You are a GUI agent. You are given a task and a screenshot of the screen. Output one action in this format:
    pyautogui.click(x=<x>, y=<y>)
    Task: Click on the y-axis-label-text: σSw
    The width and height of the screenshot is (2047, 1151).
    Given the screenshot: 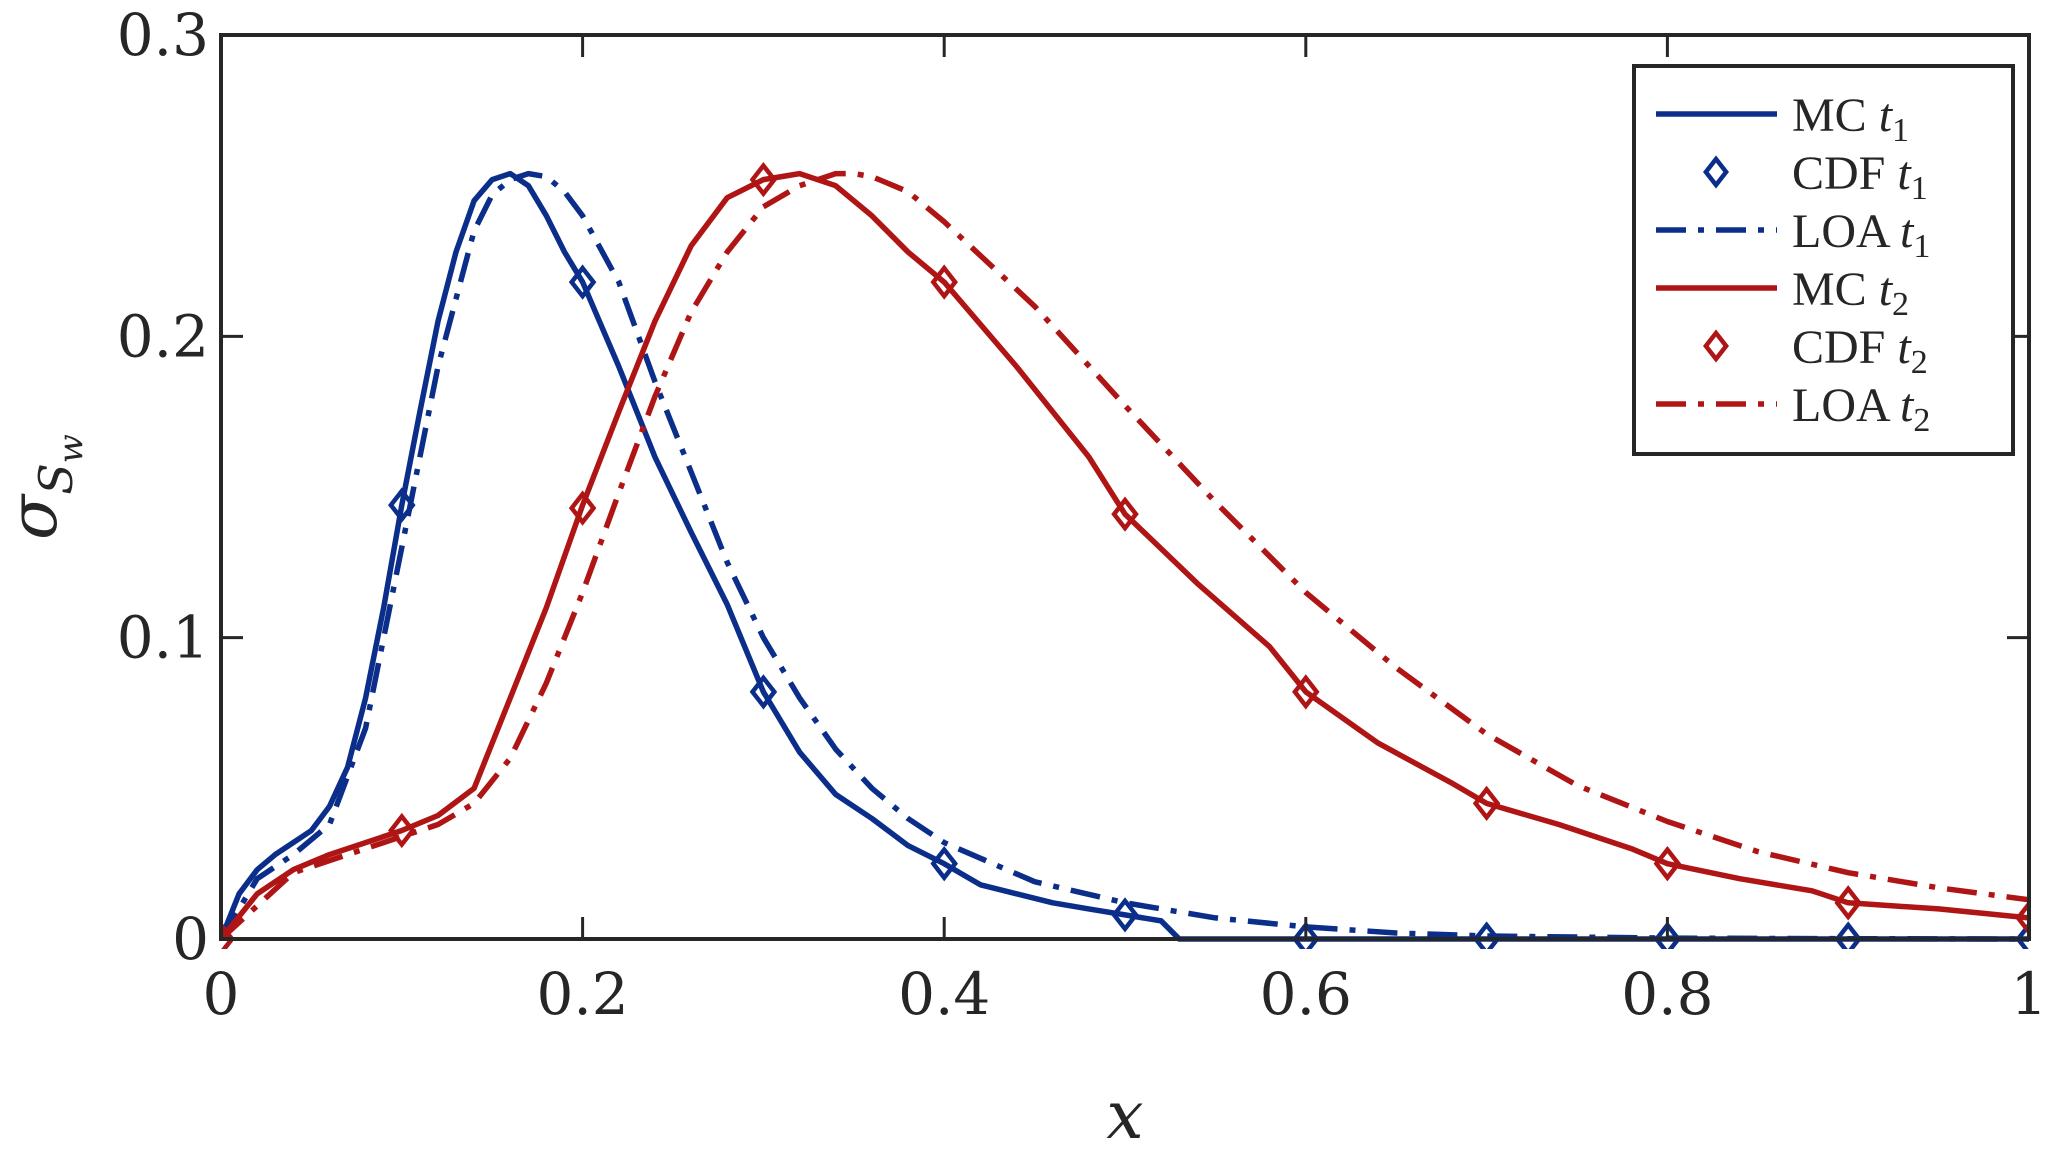 What is the action you would take?
    pyautogui.click(x=45, y=487)
    